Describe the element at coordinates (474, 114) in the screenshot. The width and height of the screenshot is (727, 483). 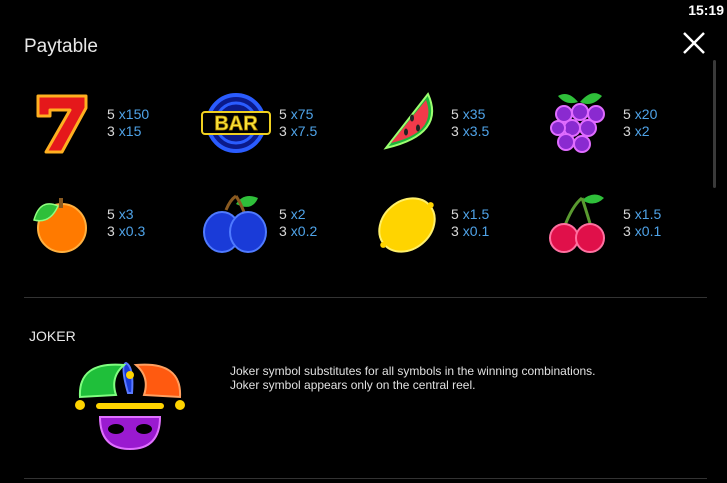
I see `pay-multiplier: x35` at that location.